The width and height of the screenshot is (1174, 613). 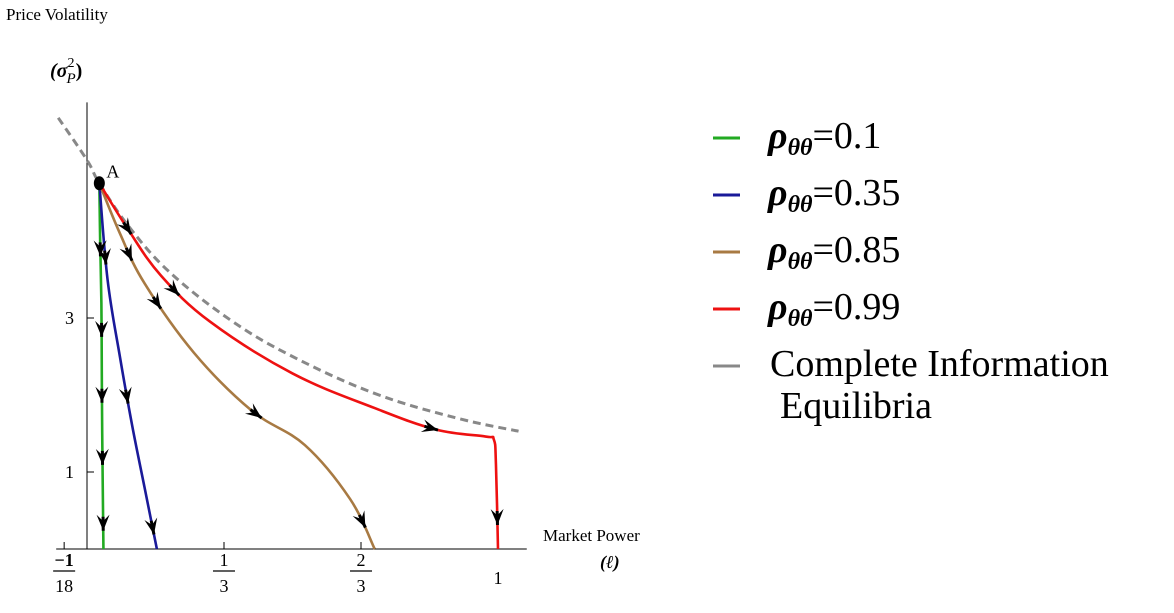 I want to click on legend-label-line2: Equilibria, so click(x=856, y=406).